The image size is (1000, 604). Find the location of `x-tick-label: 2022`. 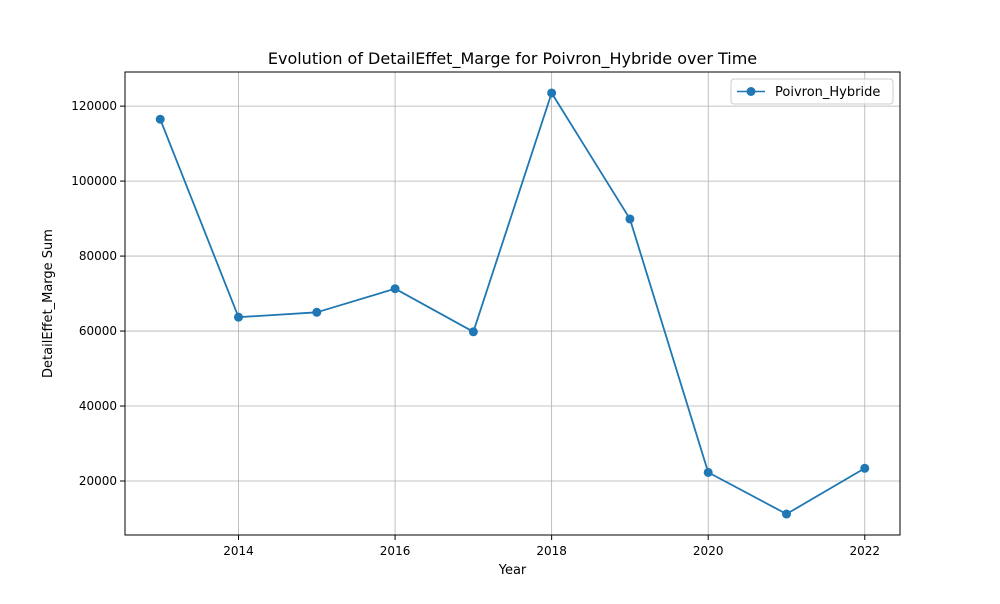

x-tick-label: 2022 is located at coordinates (864, 551).